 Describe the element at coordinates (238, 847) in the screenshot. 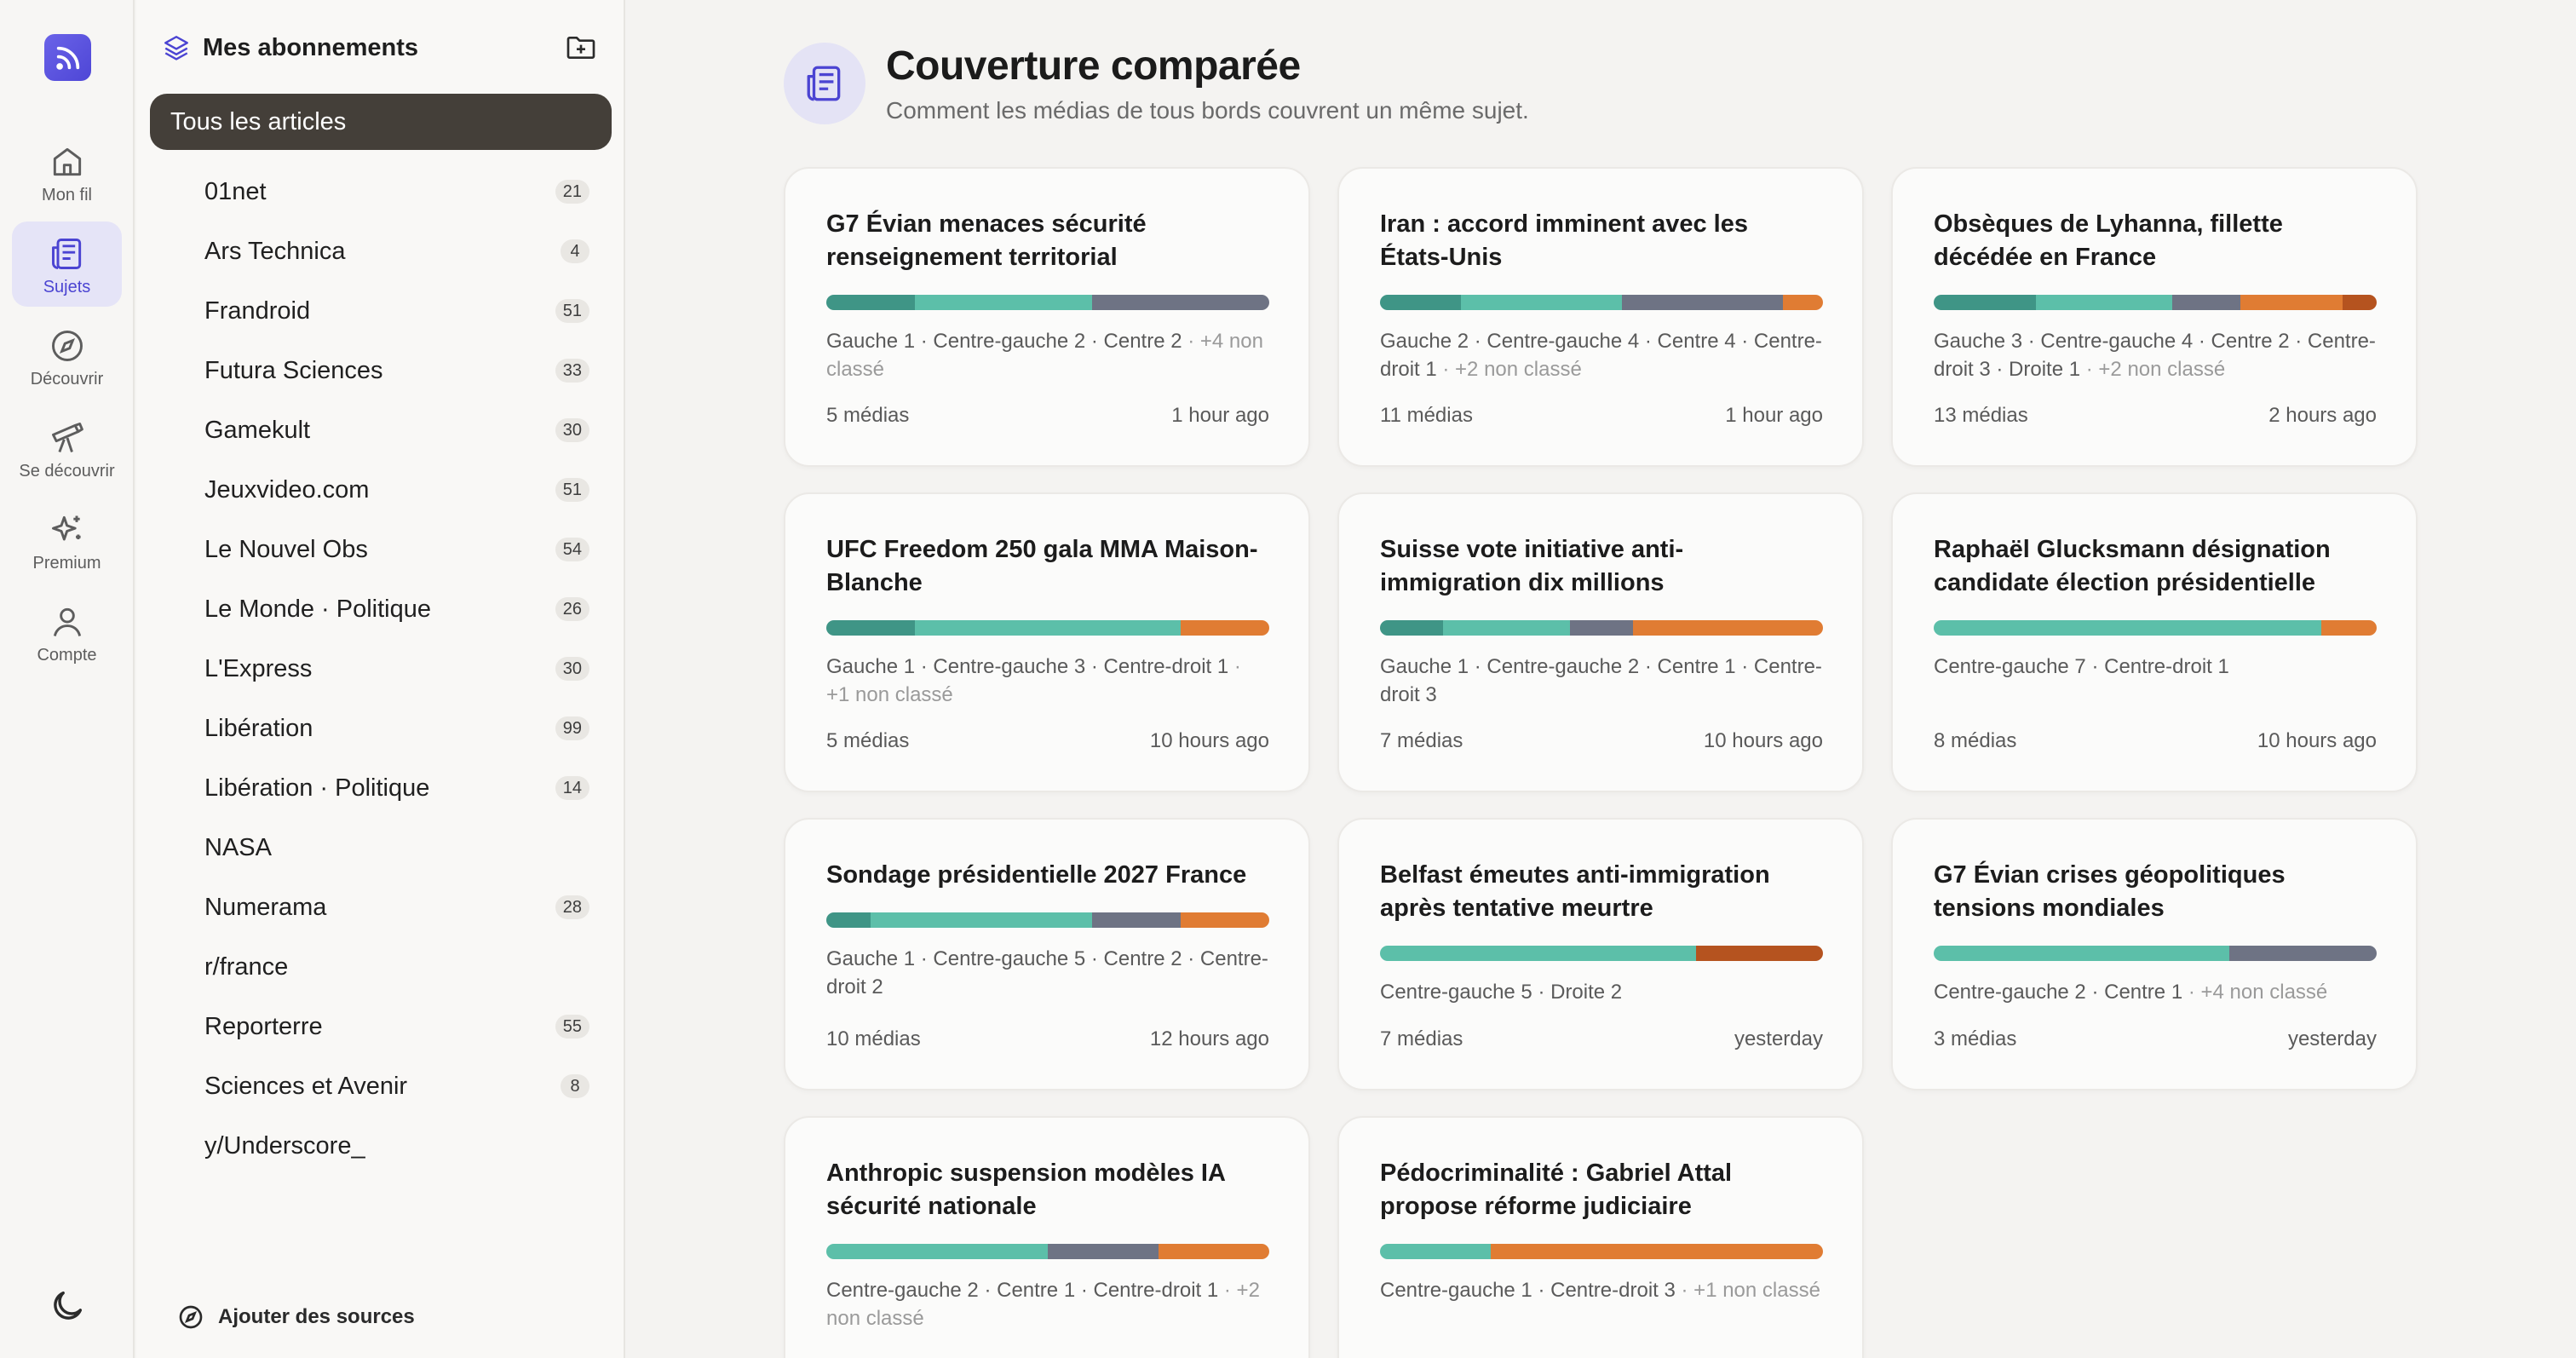

I see `feed-name: NASA` at that location.